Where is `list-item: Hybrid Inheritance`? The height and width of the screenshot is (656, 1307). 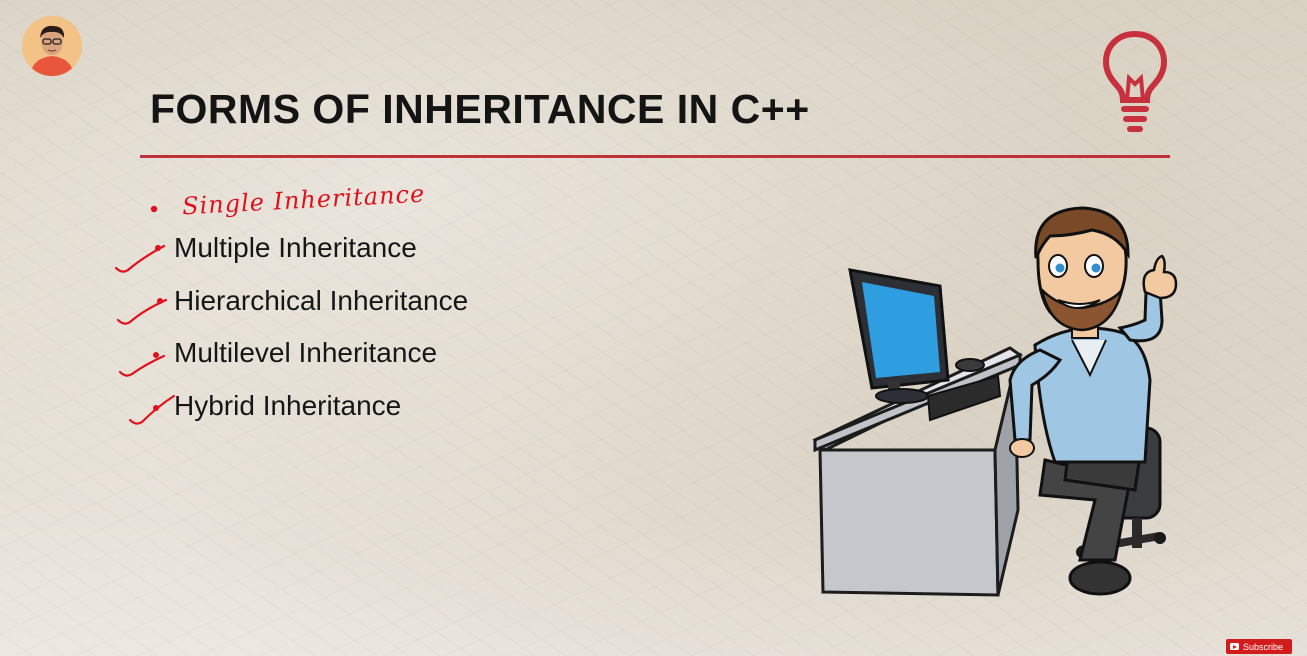 list-item: Hybrid Inheritance is located at coordinates (288, 405).